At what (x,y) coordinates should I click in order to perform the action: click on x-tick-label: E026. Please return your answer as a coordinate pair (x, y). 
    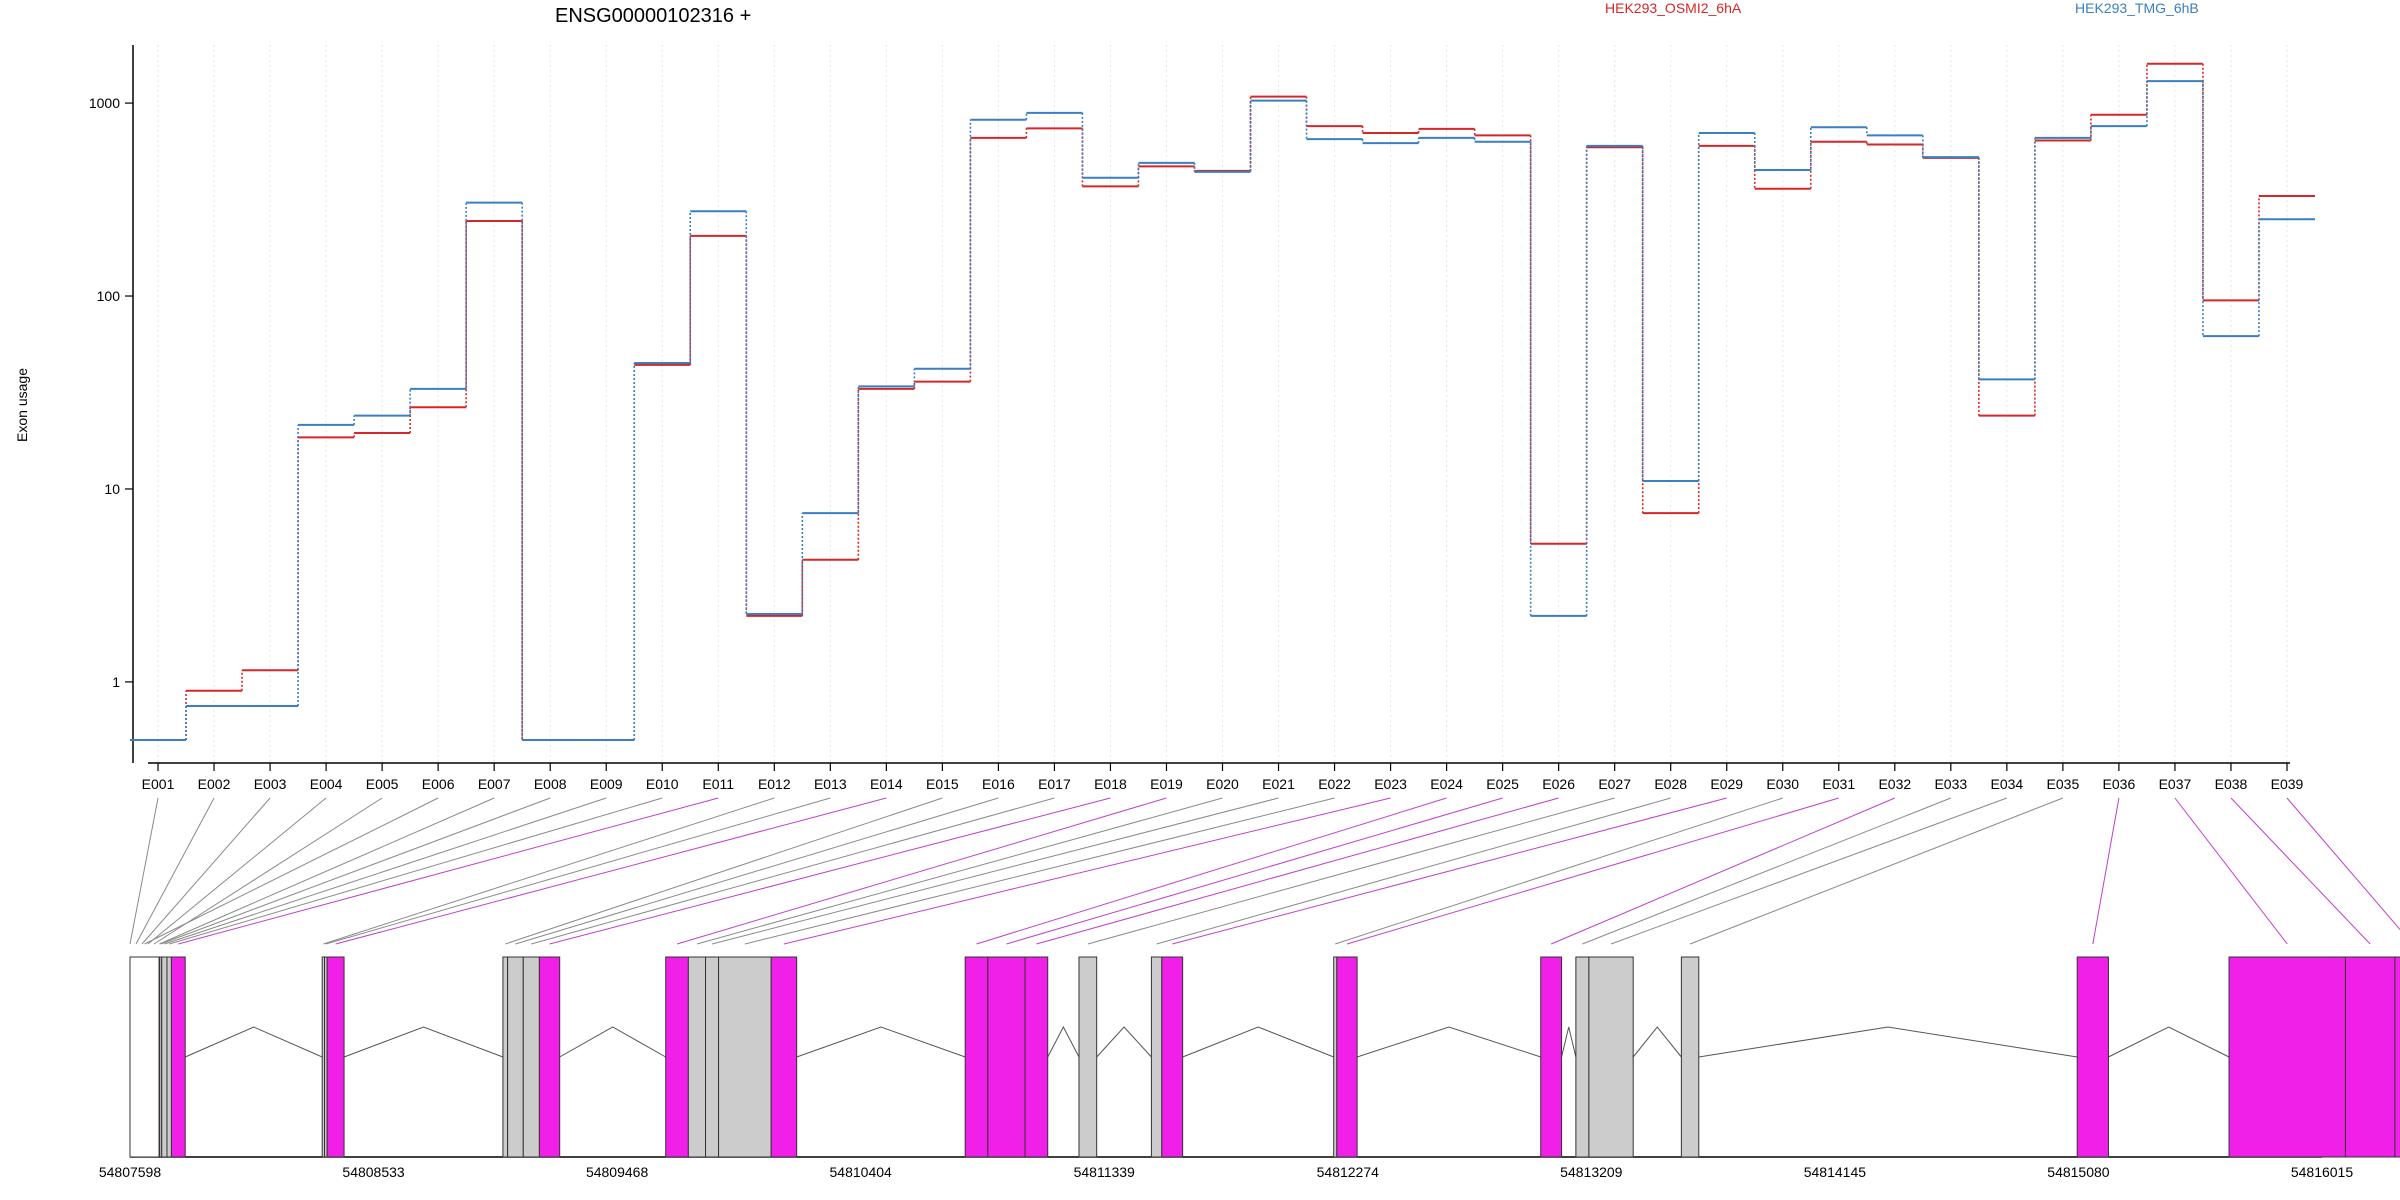
    Looking at the image, I should click on (1558, 784).